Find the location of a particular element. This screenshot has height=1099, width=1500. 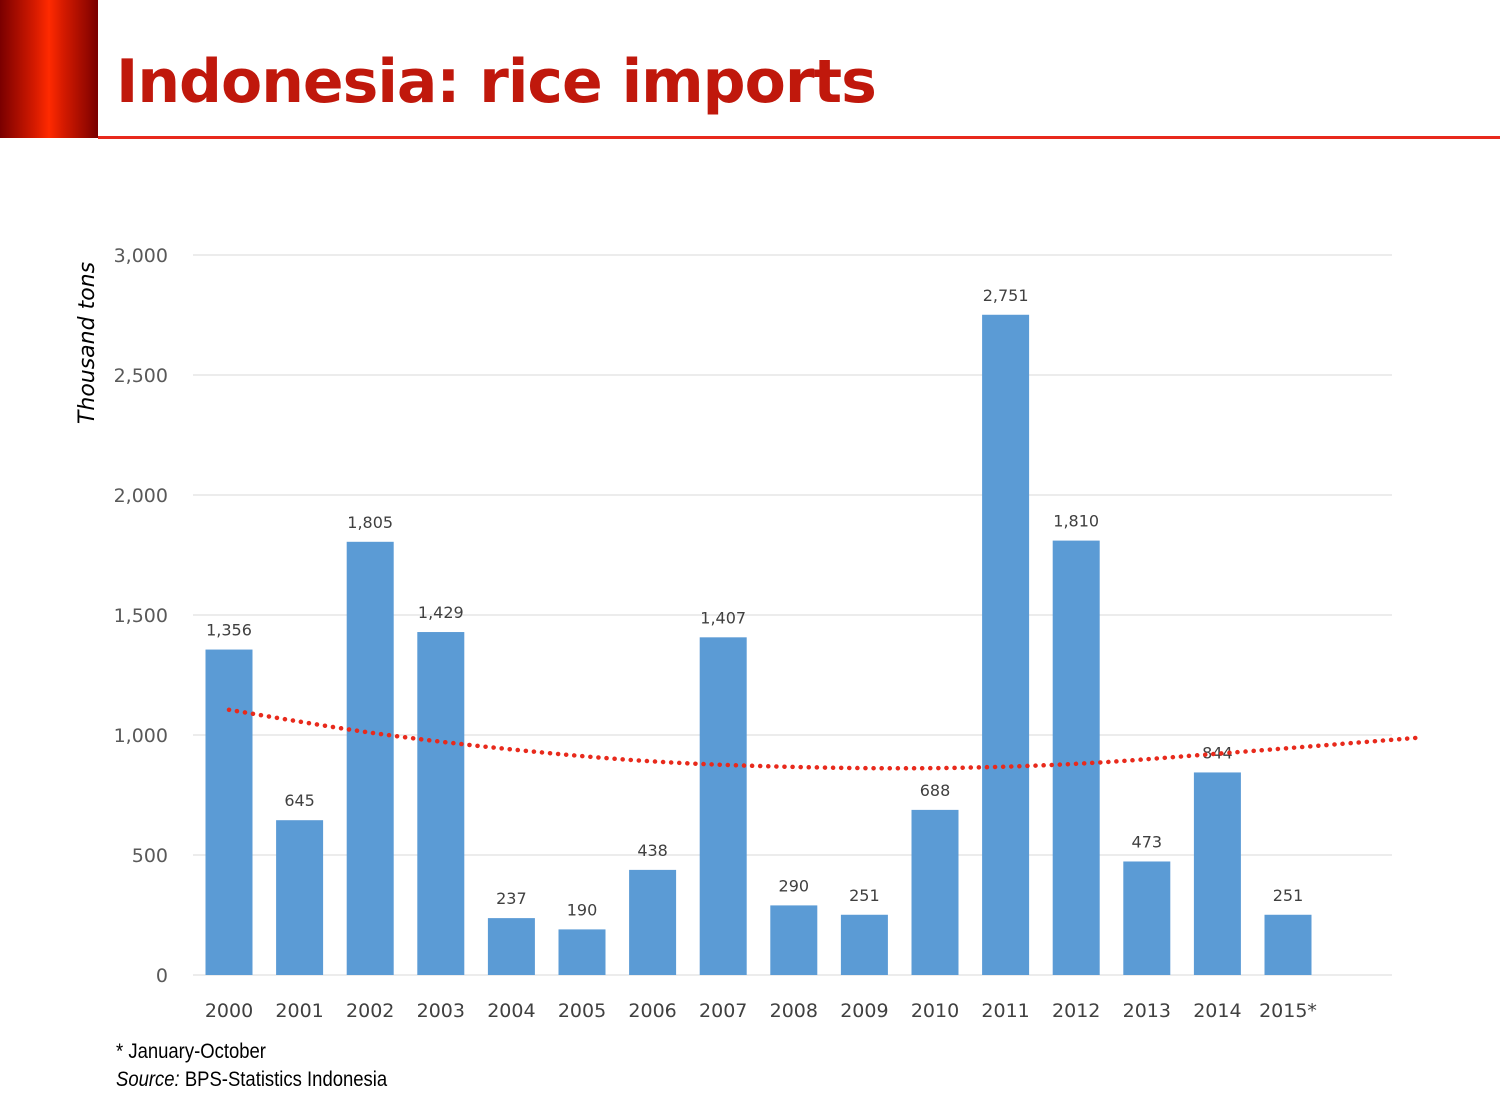

data-label: 1,407 is located at coordinates (723, 617).